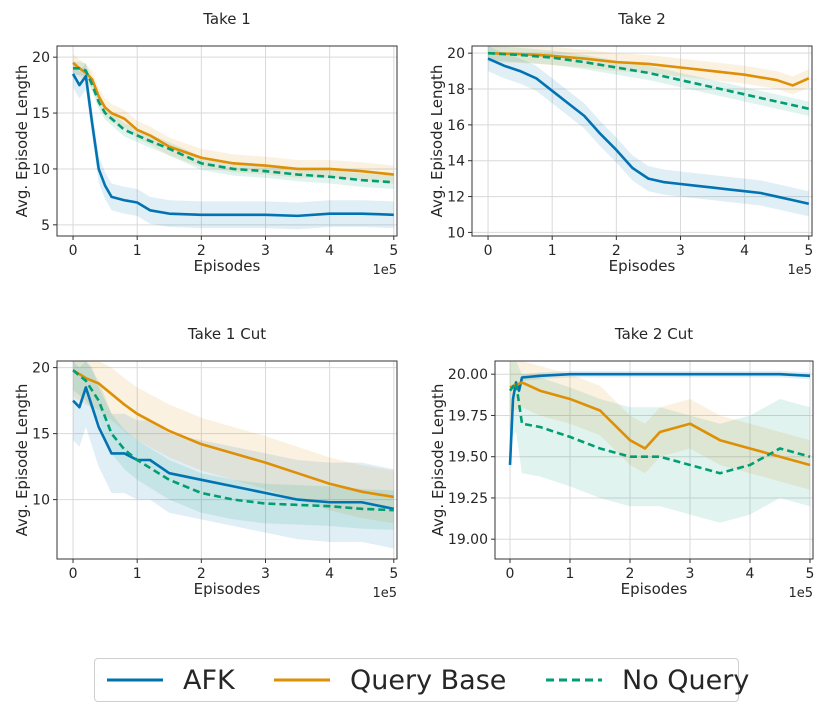  I want to click on y-tick-label: 12, so click(456, 198).